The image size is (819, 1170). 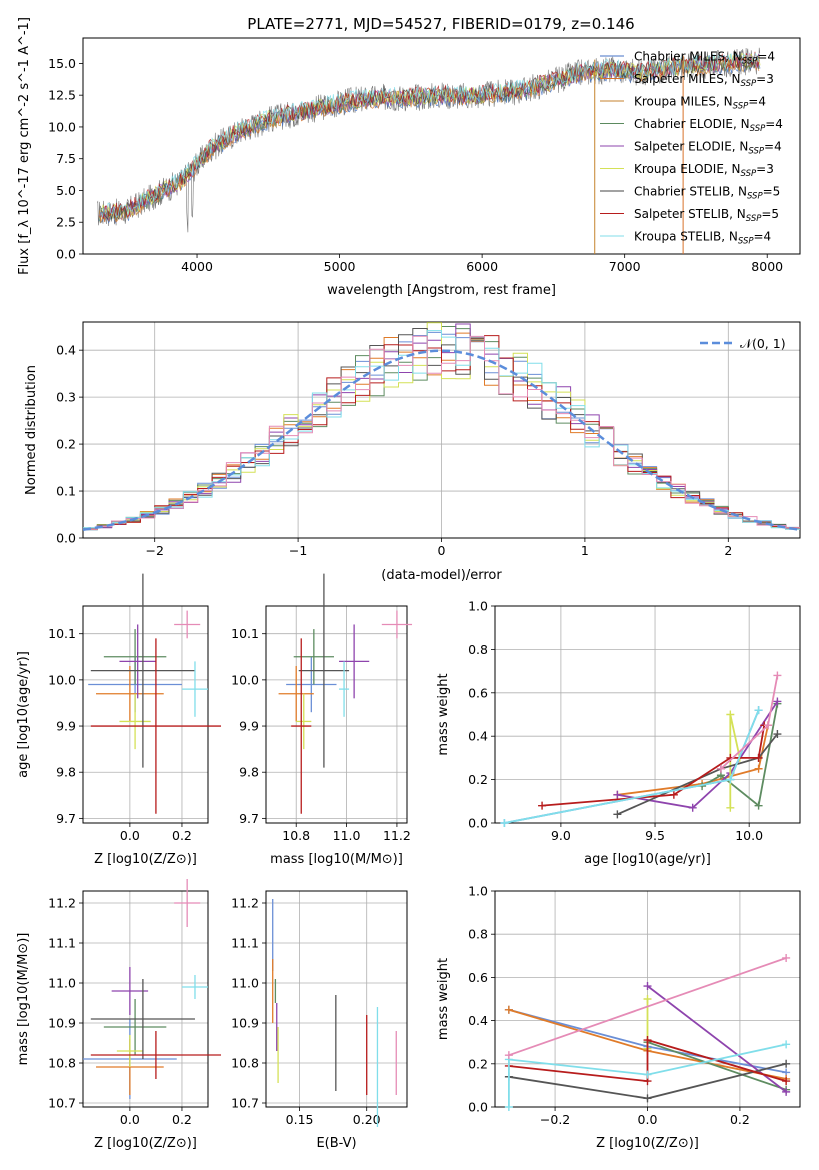 What do you see at coordinates (749, 835) in the screenshot?
I see `x-tick-label: 10.0` at bounding box center [749, 835].